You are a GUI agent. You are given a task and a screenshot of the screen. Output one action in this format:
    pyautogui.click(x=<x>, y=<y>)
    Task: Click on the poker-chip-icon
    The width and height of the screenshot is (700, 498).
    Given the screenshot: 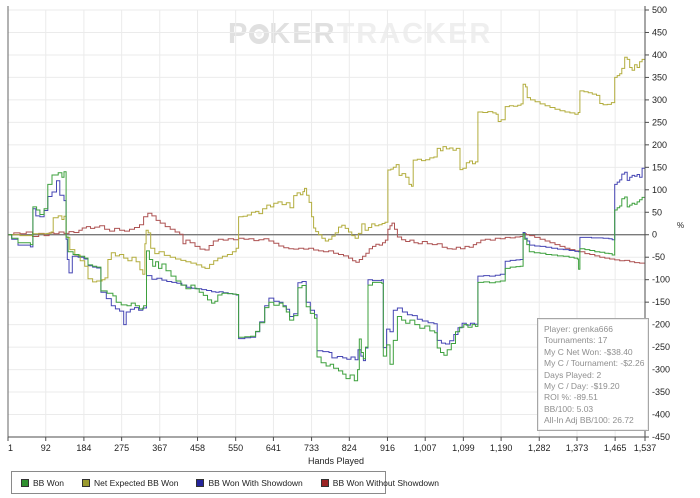 What is the action you would take?
    pyautogui.click(x=259, y=34)
    